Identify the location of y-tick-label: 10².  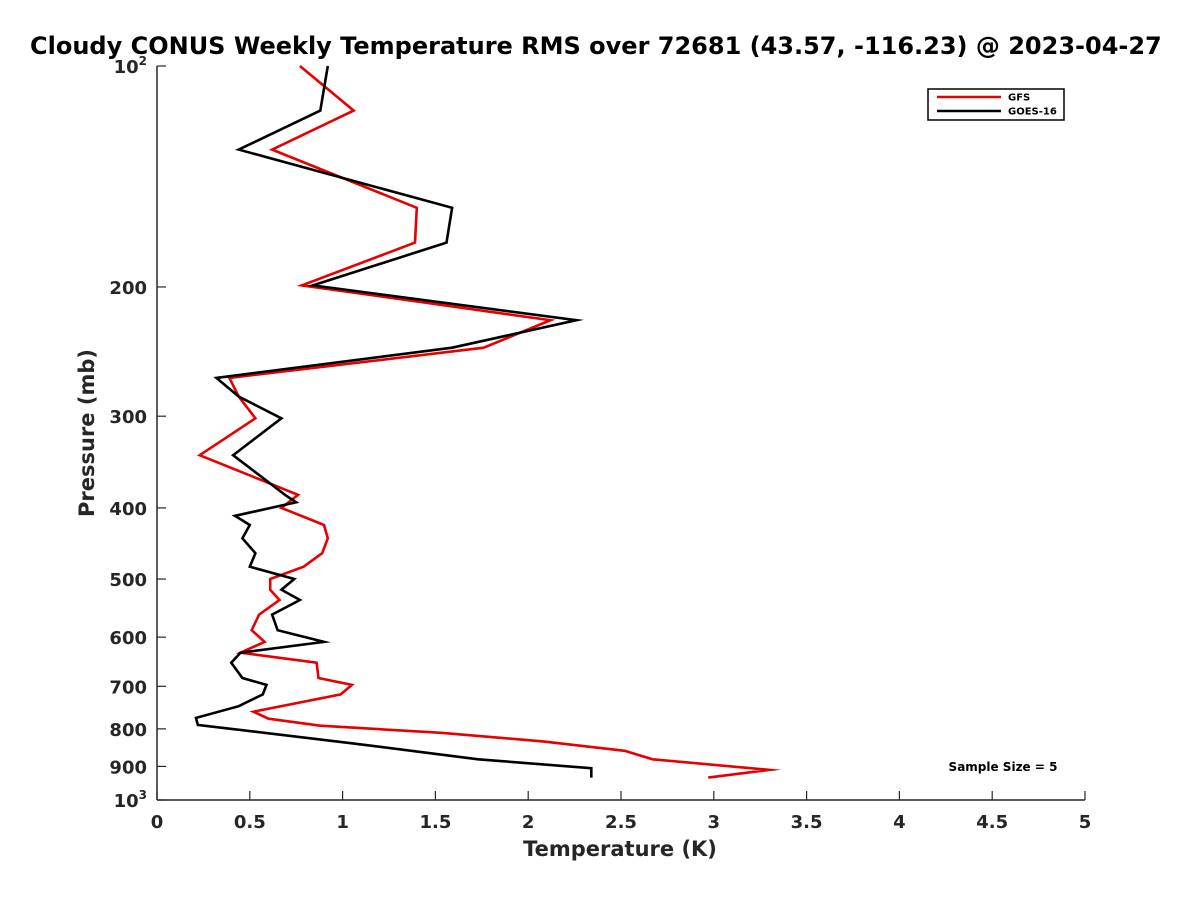
(130, 66).